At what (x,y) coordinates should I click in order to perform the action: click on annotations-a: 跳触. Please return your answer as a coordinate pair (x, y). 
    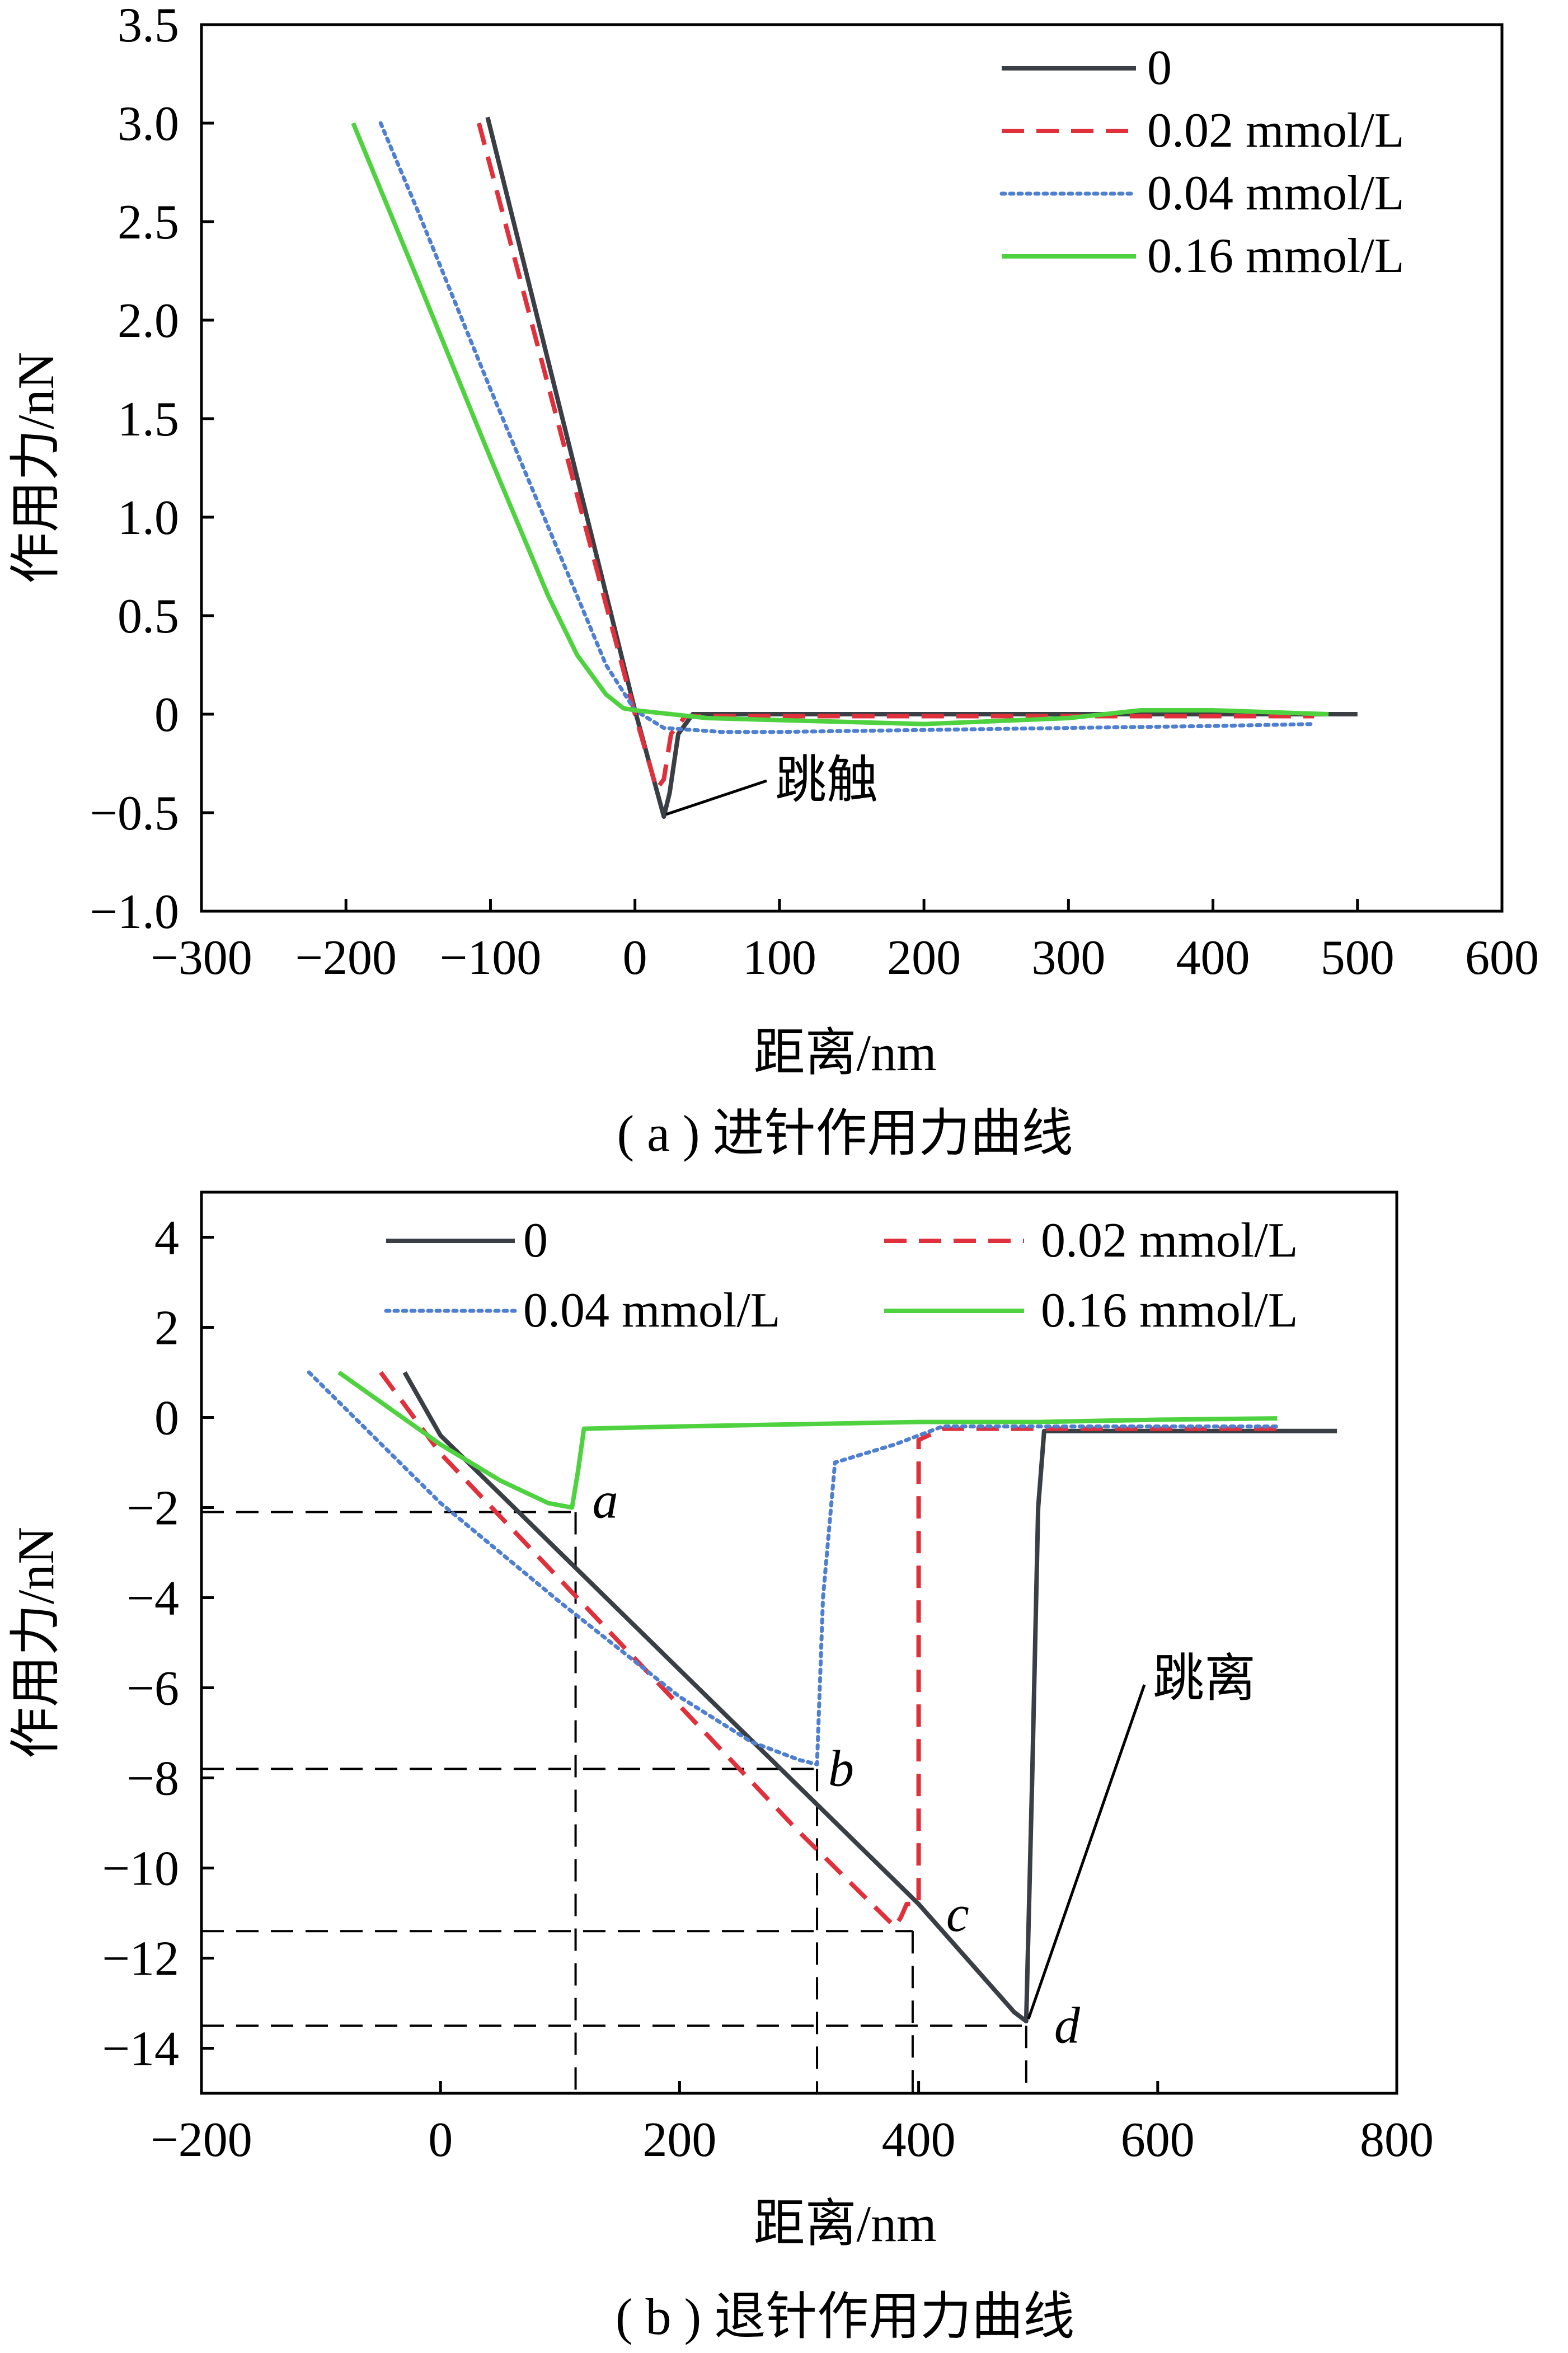
    Looking at the image, I should click on (772, 784).